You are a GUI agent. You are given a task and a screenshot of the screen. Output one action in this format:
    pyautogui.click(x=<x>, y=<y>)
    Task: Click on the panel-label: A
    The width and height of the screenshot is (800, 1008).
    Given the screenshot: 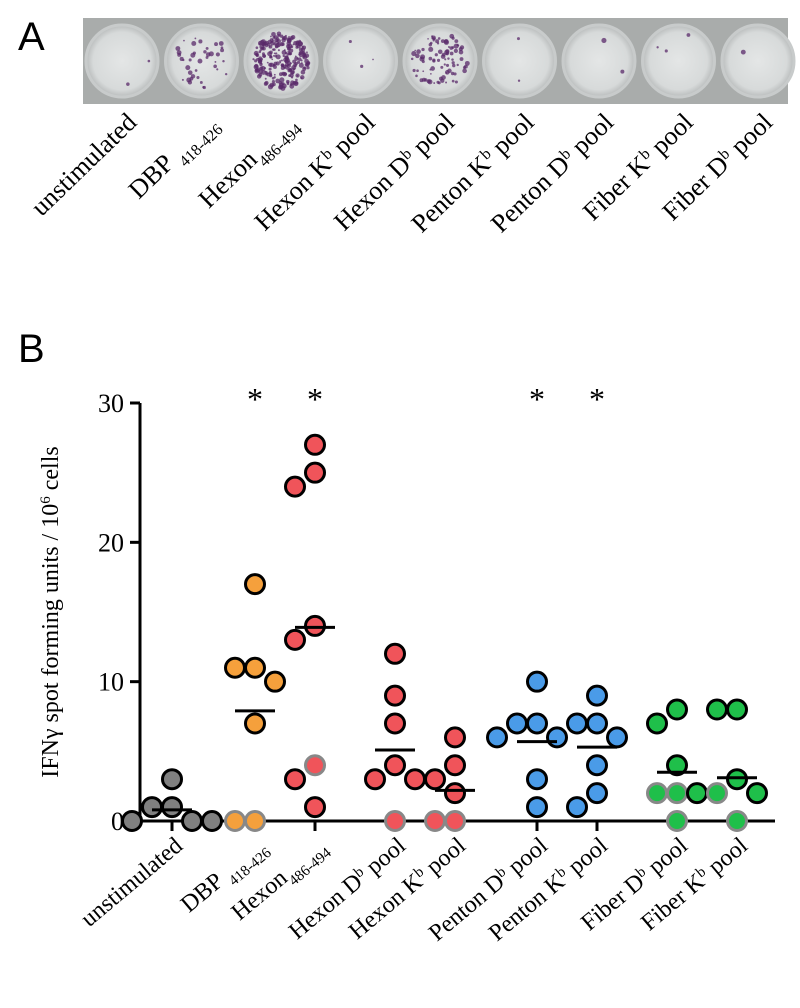 What is the action you would take?
    pyautogui.click(x=31, y=37)
    